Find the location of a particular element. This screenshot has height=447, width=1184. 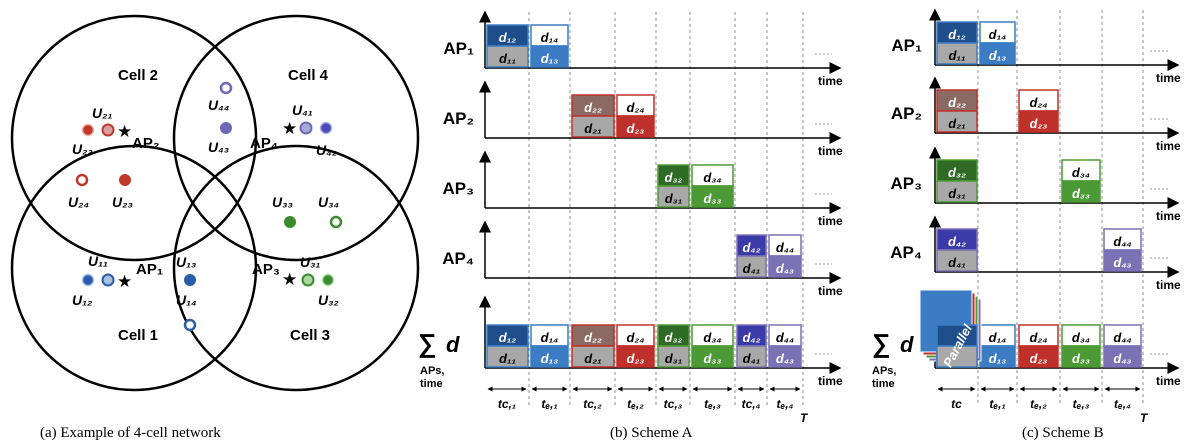

panel-b-ap3-edge-block-bottom is located at coordinates (712, 196).